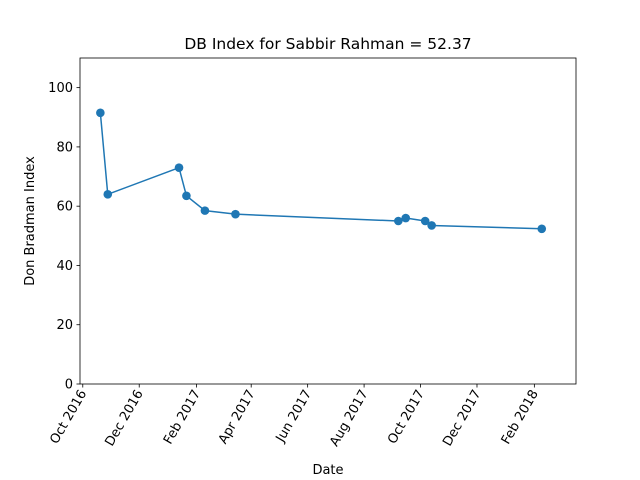 This screenshot has height=480, width=640. What do you see at coordinates (64, 325) in the screenshot?
I see `y-tick-label: 20` at bounding box center [64, 325].